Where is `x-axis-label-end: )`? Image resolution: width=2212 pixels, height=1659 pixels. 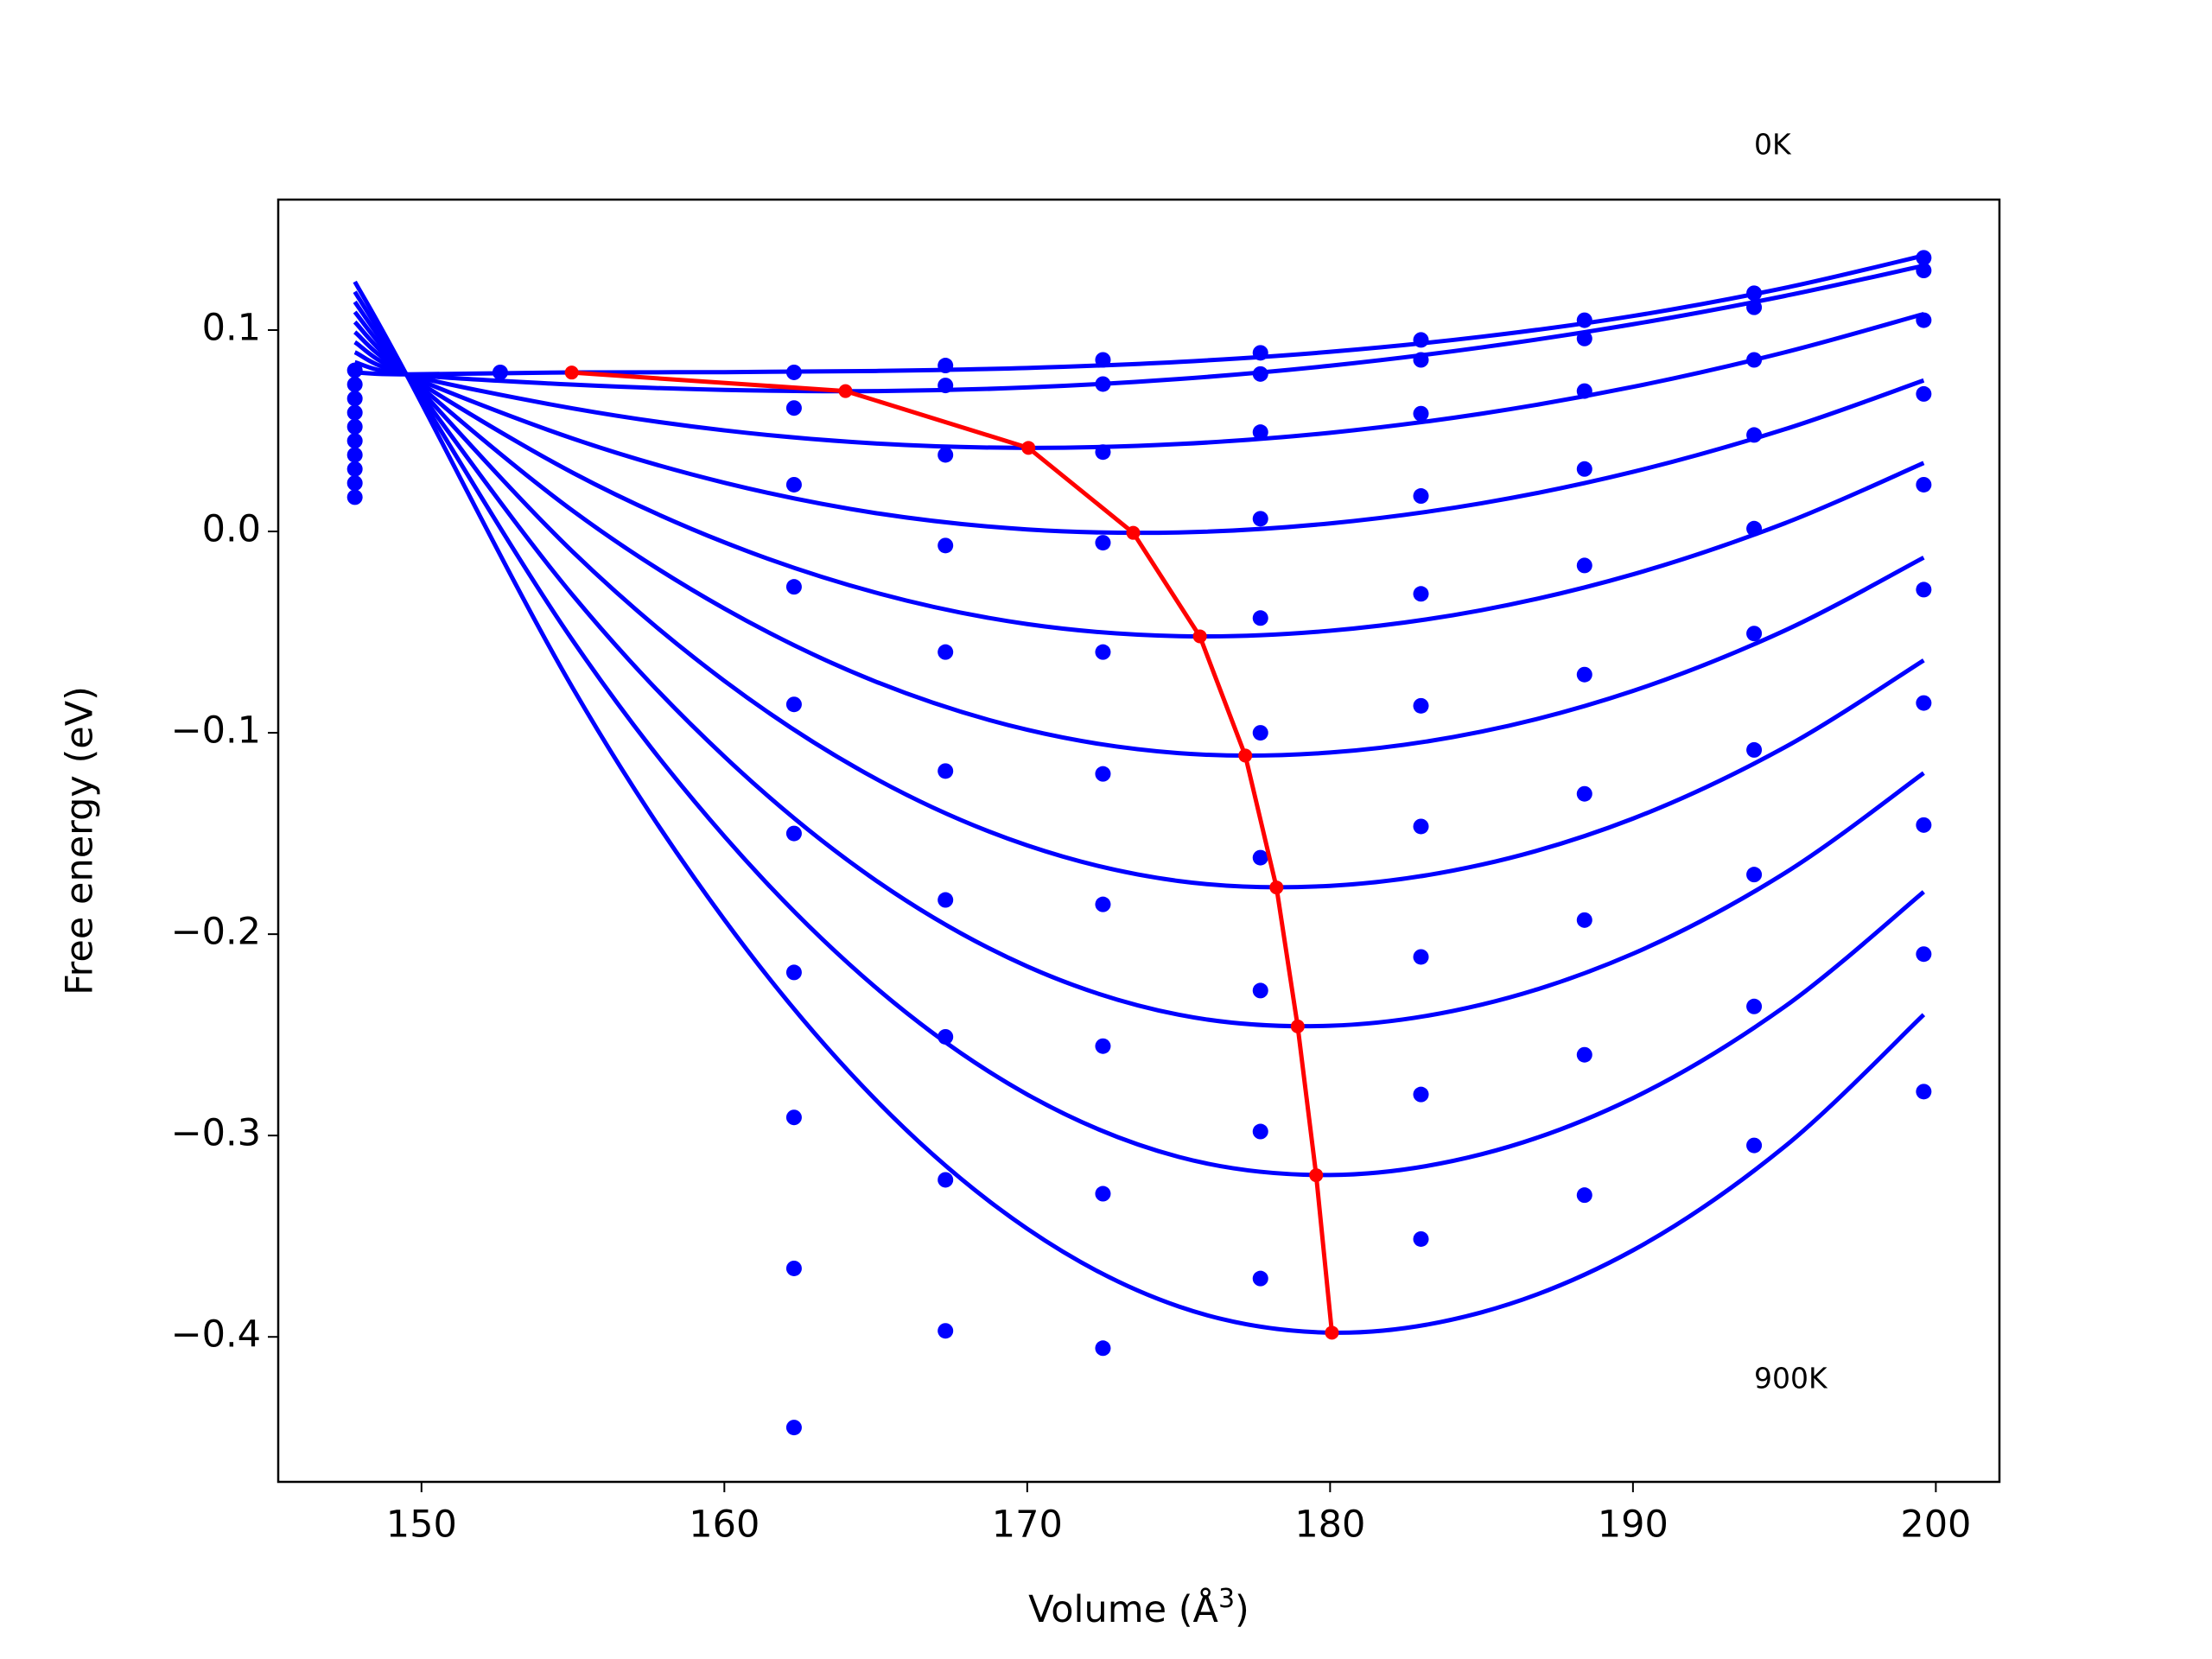 x-axis-label-end: ) is located at coordinates (1242, 1609).